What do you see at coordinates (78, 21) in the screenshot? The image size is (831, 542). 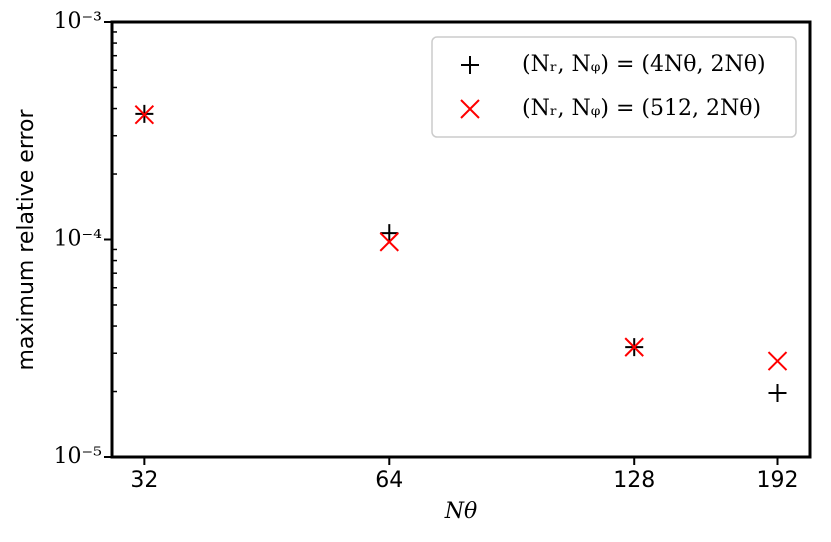 I see `y-tick-label: 10⁻³` at bounding box center [78, 21].